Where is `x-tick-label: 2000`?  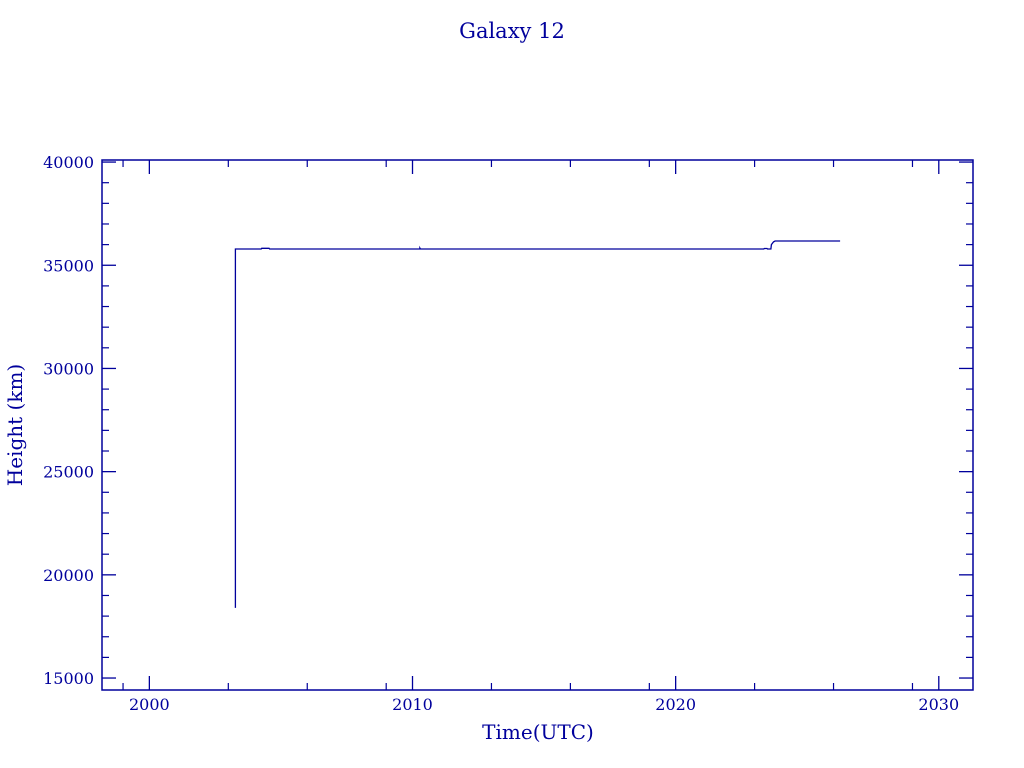
x-tick-label: 2000 is located at coordinates (149, 704).